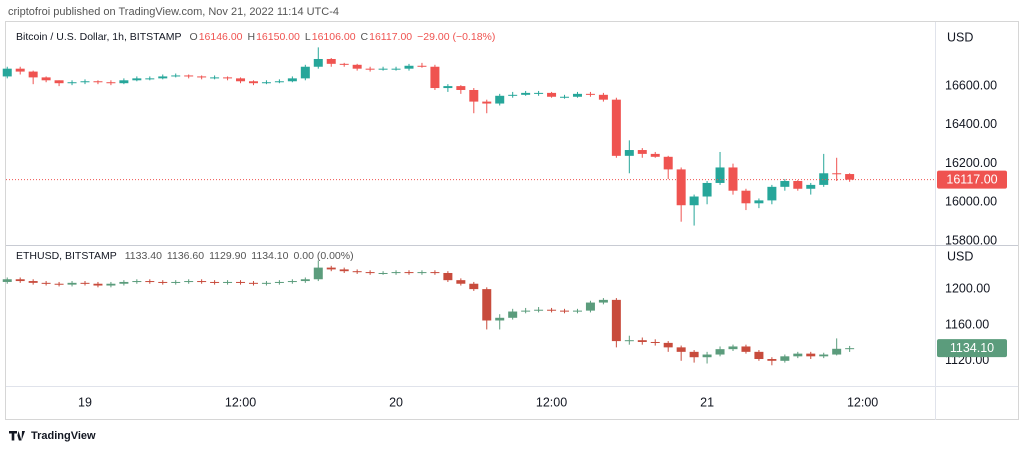  Describe the element at coordinates (17, 436) in the screenshot. I see `tv-logo` at that location.